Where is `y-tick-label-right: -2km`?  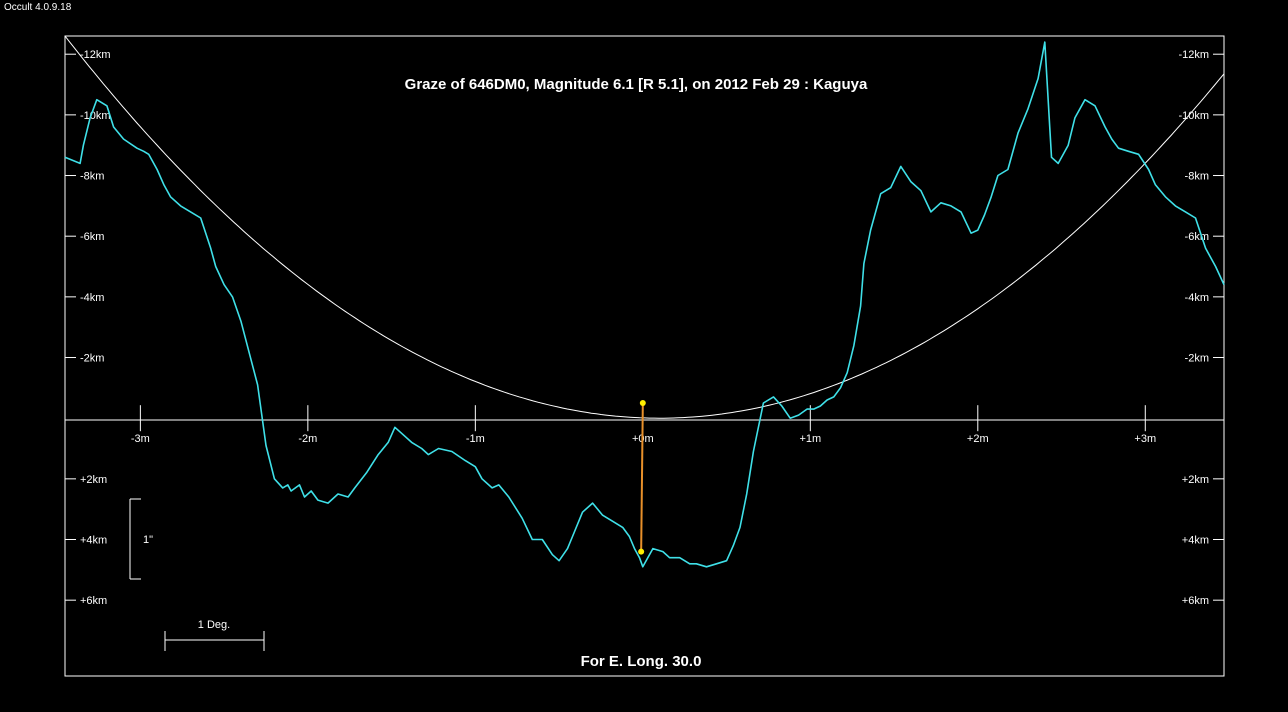
y-tick-label-right: -2km is located at coordinates (1197, 359).